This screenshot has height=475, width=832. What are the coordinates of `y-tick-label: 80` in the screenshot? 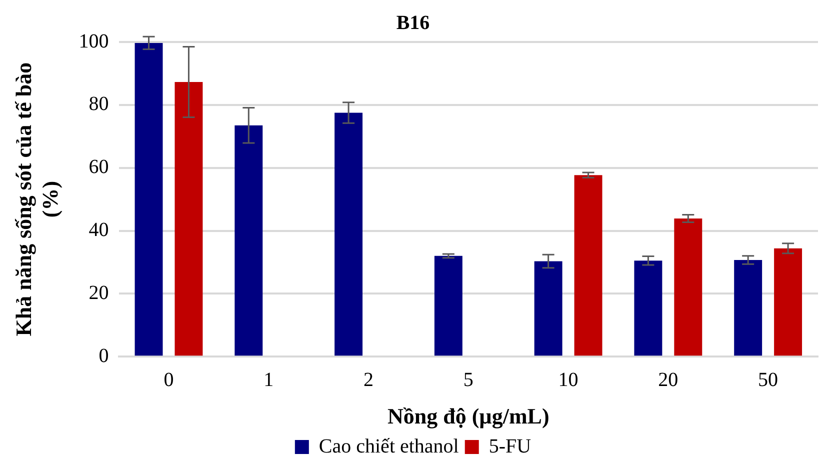 It's located at (98, 104).